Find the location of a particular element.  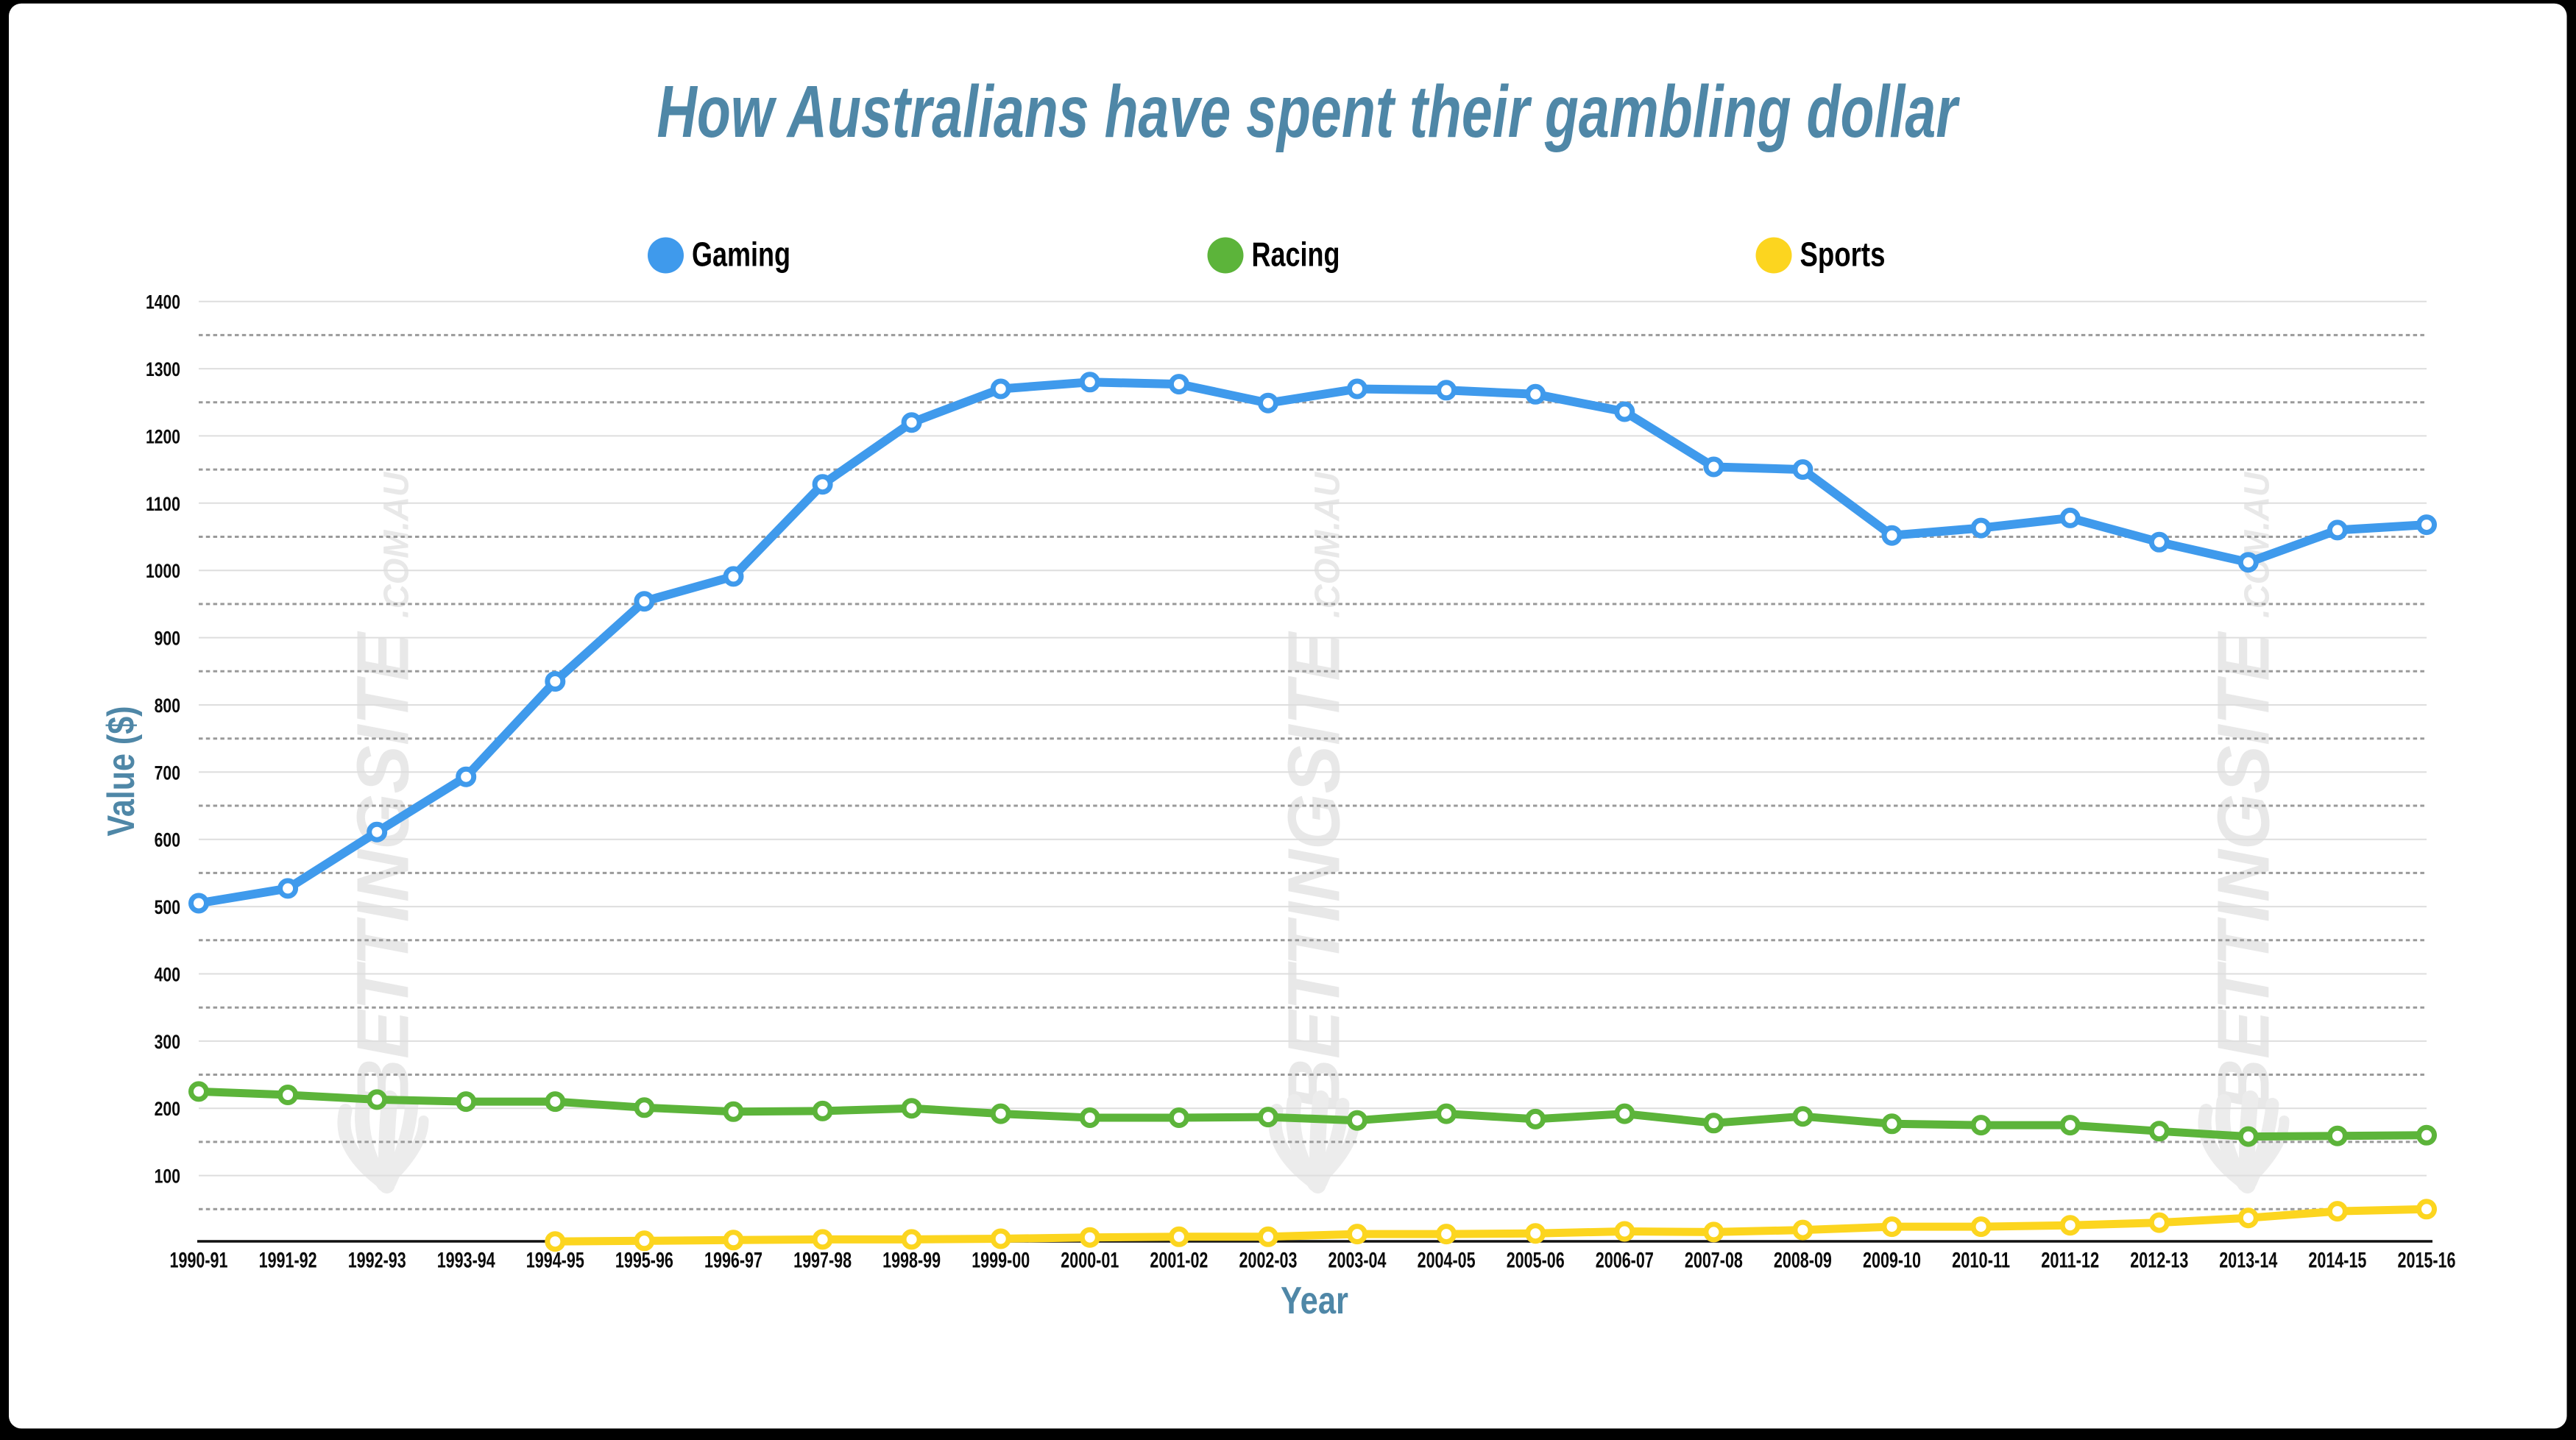

svg-text: 1300 is located at coordinates (163, 369).